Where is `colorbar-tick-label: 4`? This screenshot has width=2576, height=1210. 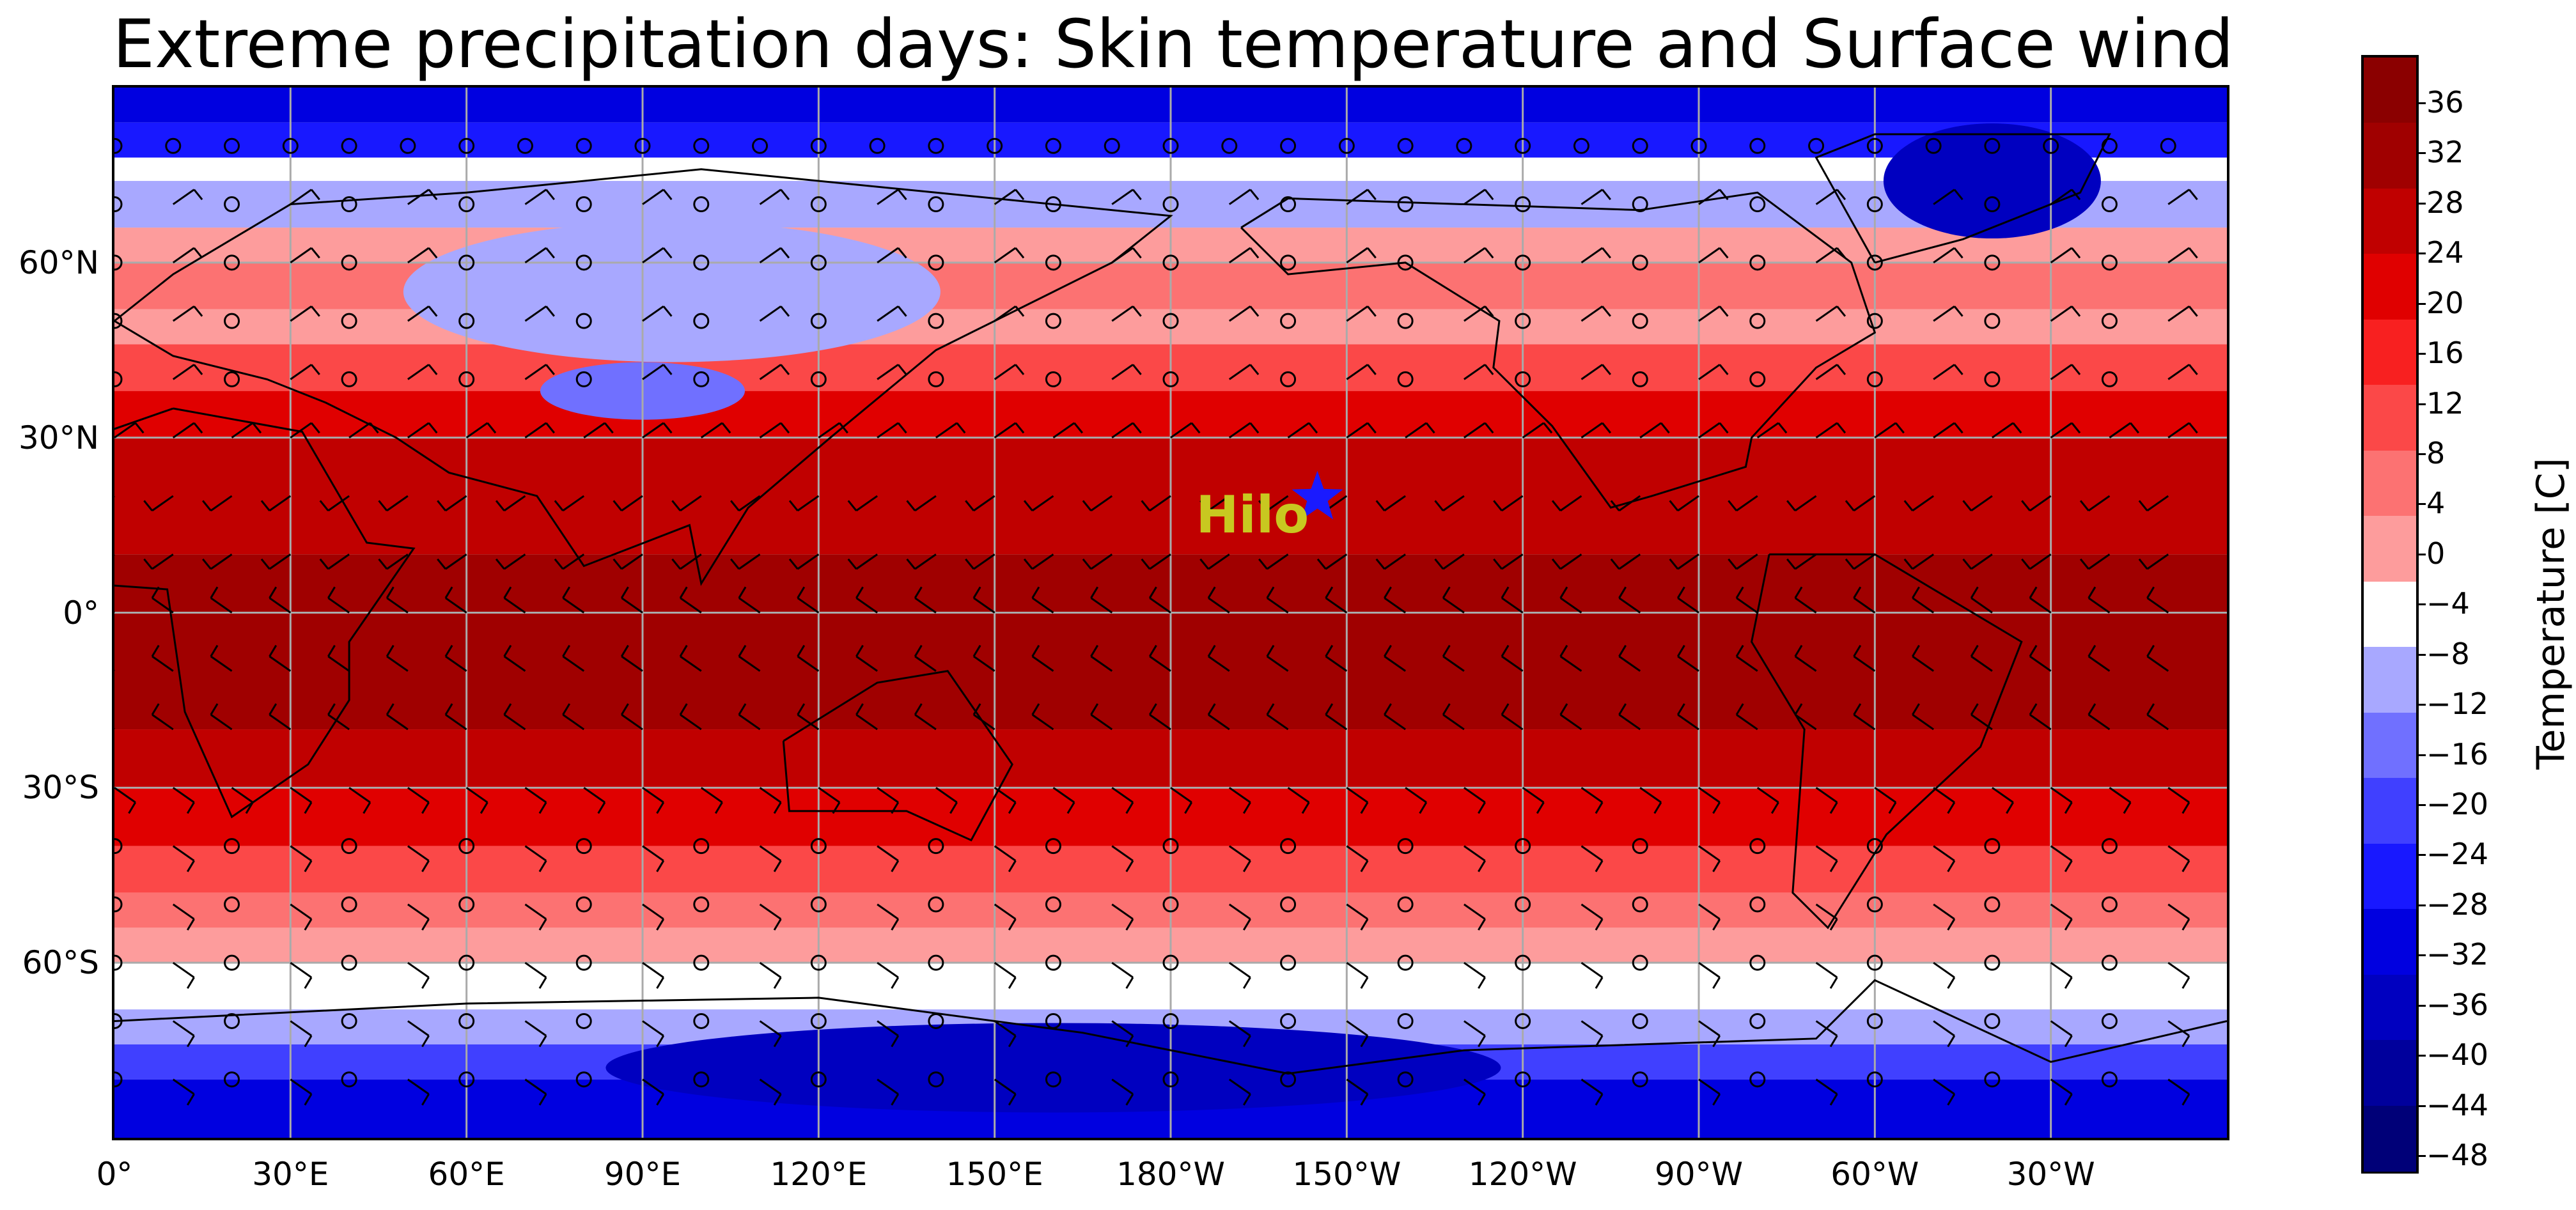 colorbar-tick-label: 4 is located at coordinates (2436, 503).